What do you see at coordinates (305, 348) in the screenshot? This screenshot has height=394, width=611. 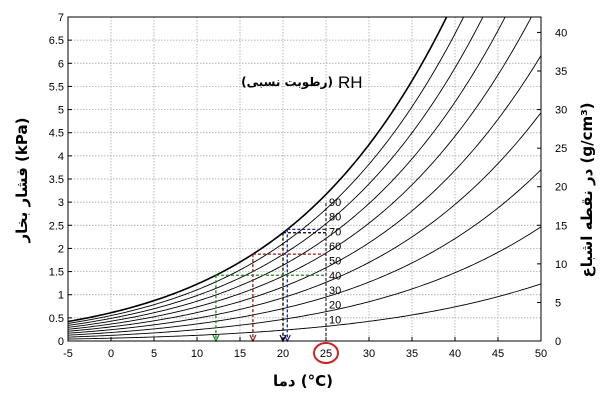 I see `x-axis-ticks: -5 0 5 10 15 20 25 30 35 40 45 50` at bounding box center [305, 348].